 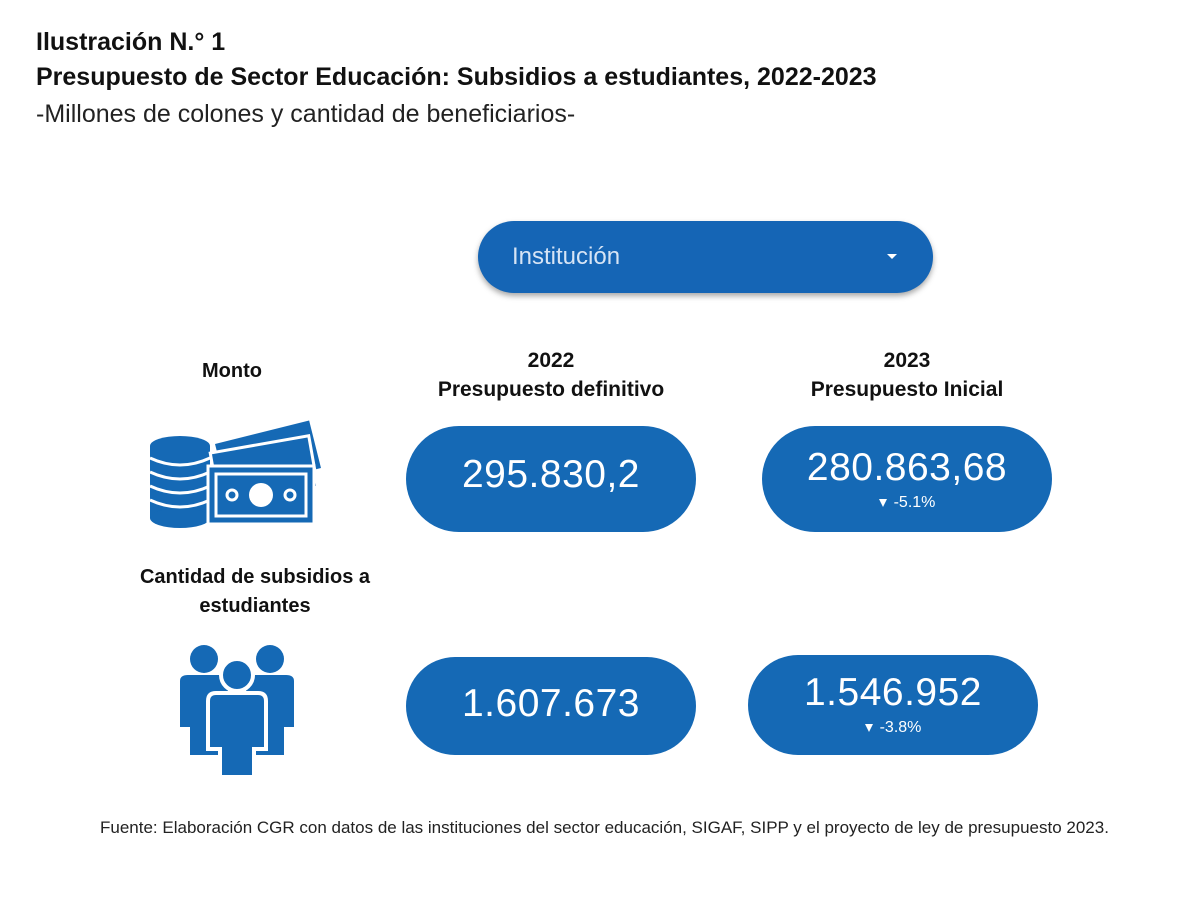 I want to click on value-2022-monto: 295.830,2, so click(x=551, y=479).